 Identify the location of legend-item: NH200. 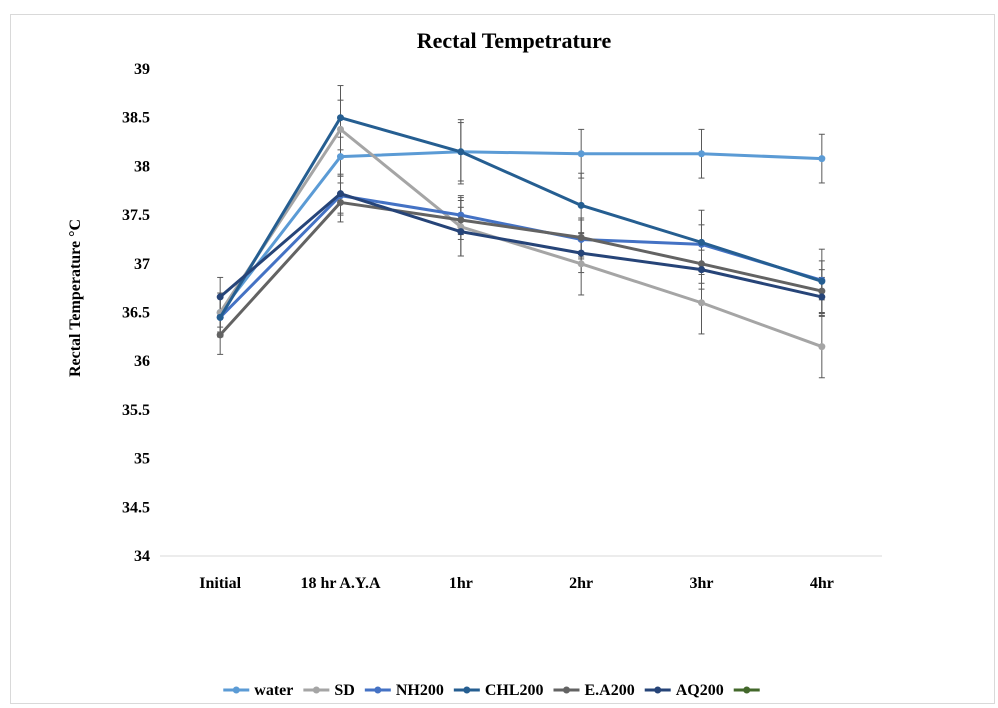
(404, 690).